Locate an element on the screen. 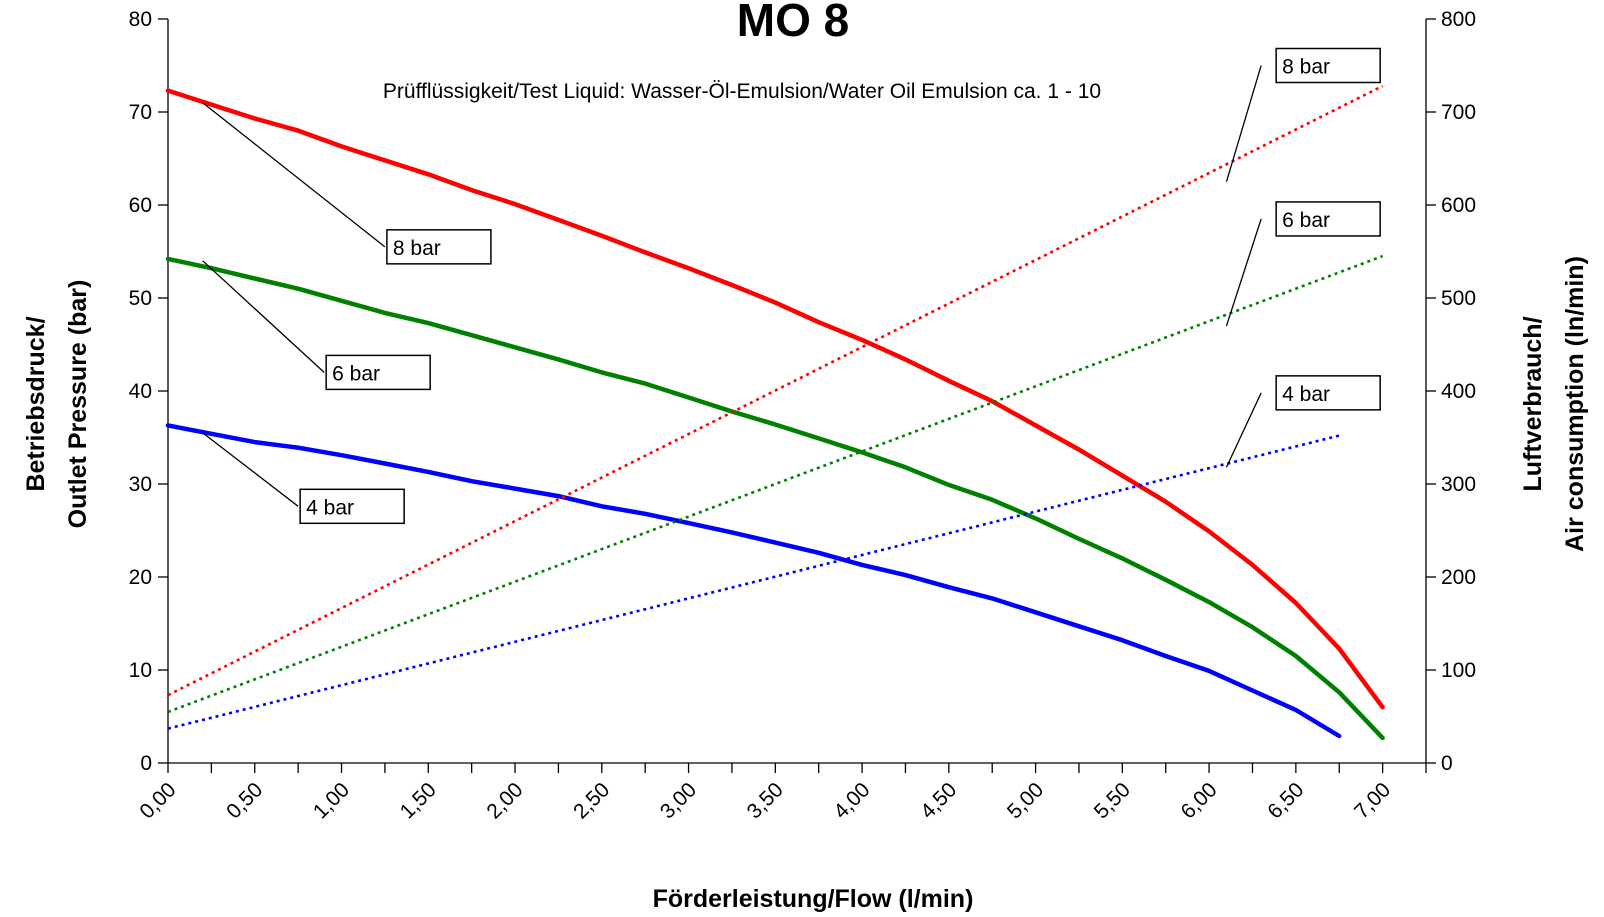  y-right-tick-label: 700 is located at coordinates (1458, 112).